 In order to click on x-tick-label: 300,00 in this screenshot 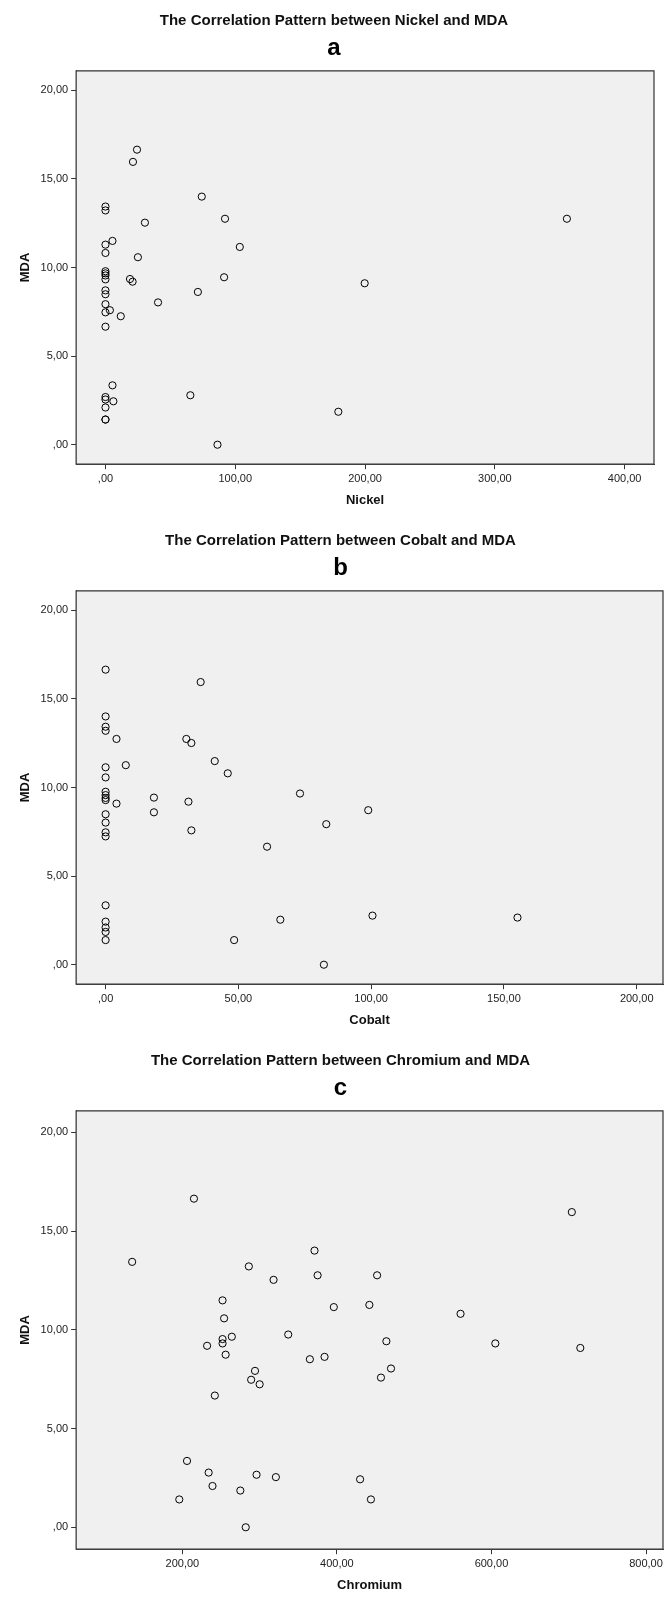, I will do `click(495, 477)`.